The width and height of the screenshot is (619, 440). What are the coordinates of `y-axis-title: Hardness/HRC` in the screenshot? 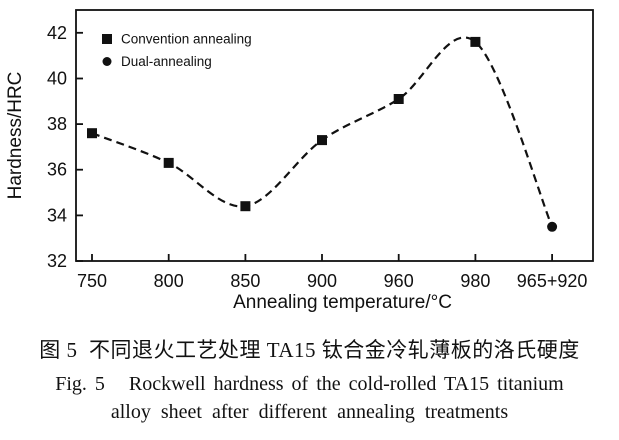 It's located at (15, 136).